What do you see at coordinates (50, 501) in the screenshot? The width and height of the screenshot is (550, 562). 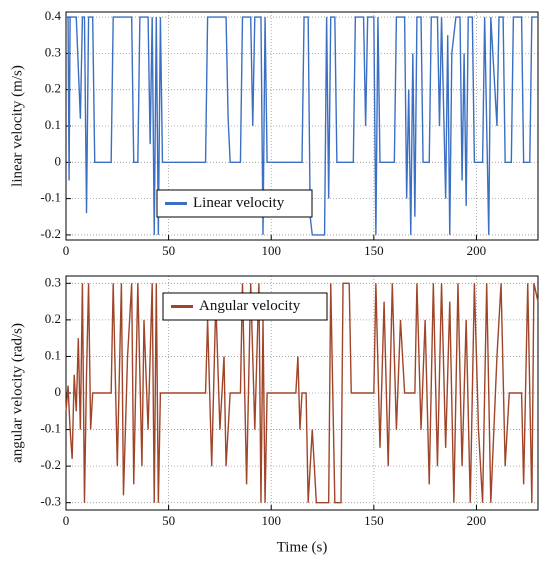 I see `y-tick-label: -0.3` at bounding box center [50, 501].